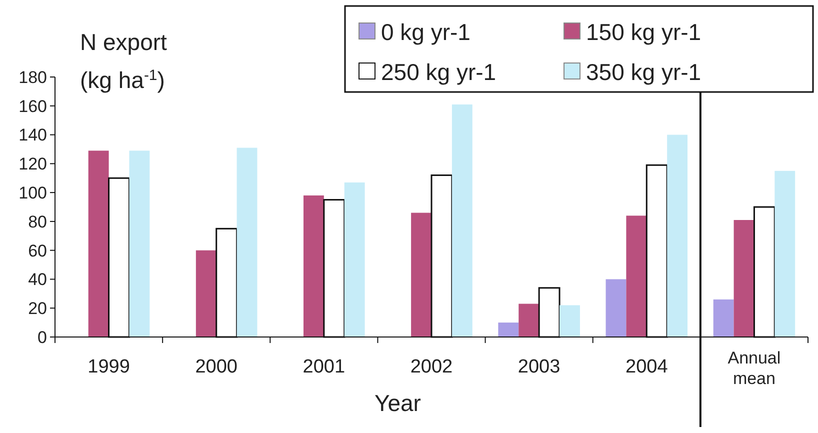  I want to click on y-tick-label: 160, so click(32, 106).